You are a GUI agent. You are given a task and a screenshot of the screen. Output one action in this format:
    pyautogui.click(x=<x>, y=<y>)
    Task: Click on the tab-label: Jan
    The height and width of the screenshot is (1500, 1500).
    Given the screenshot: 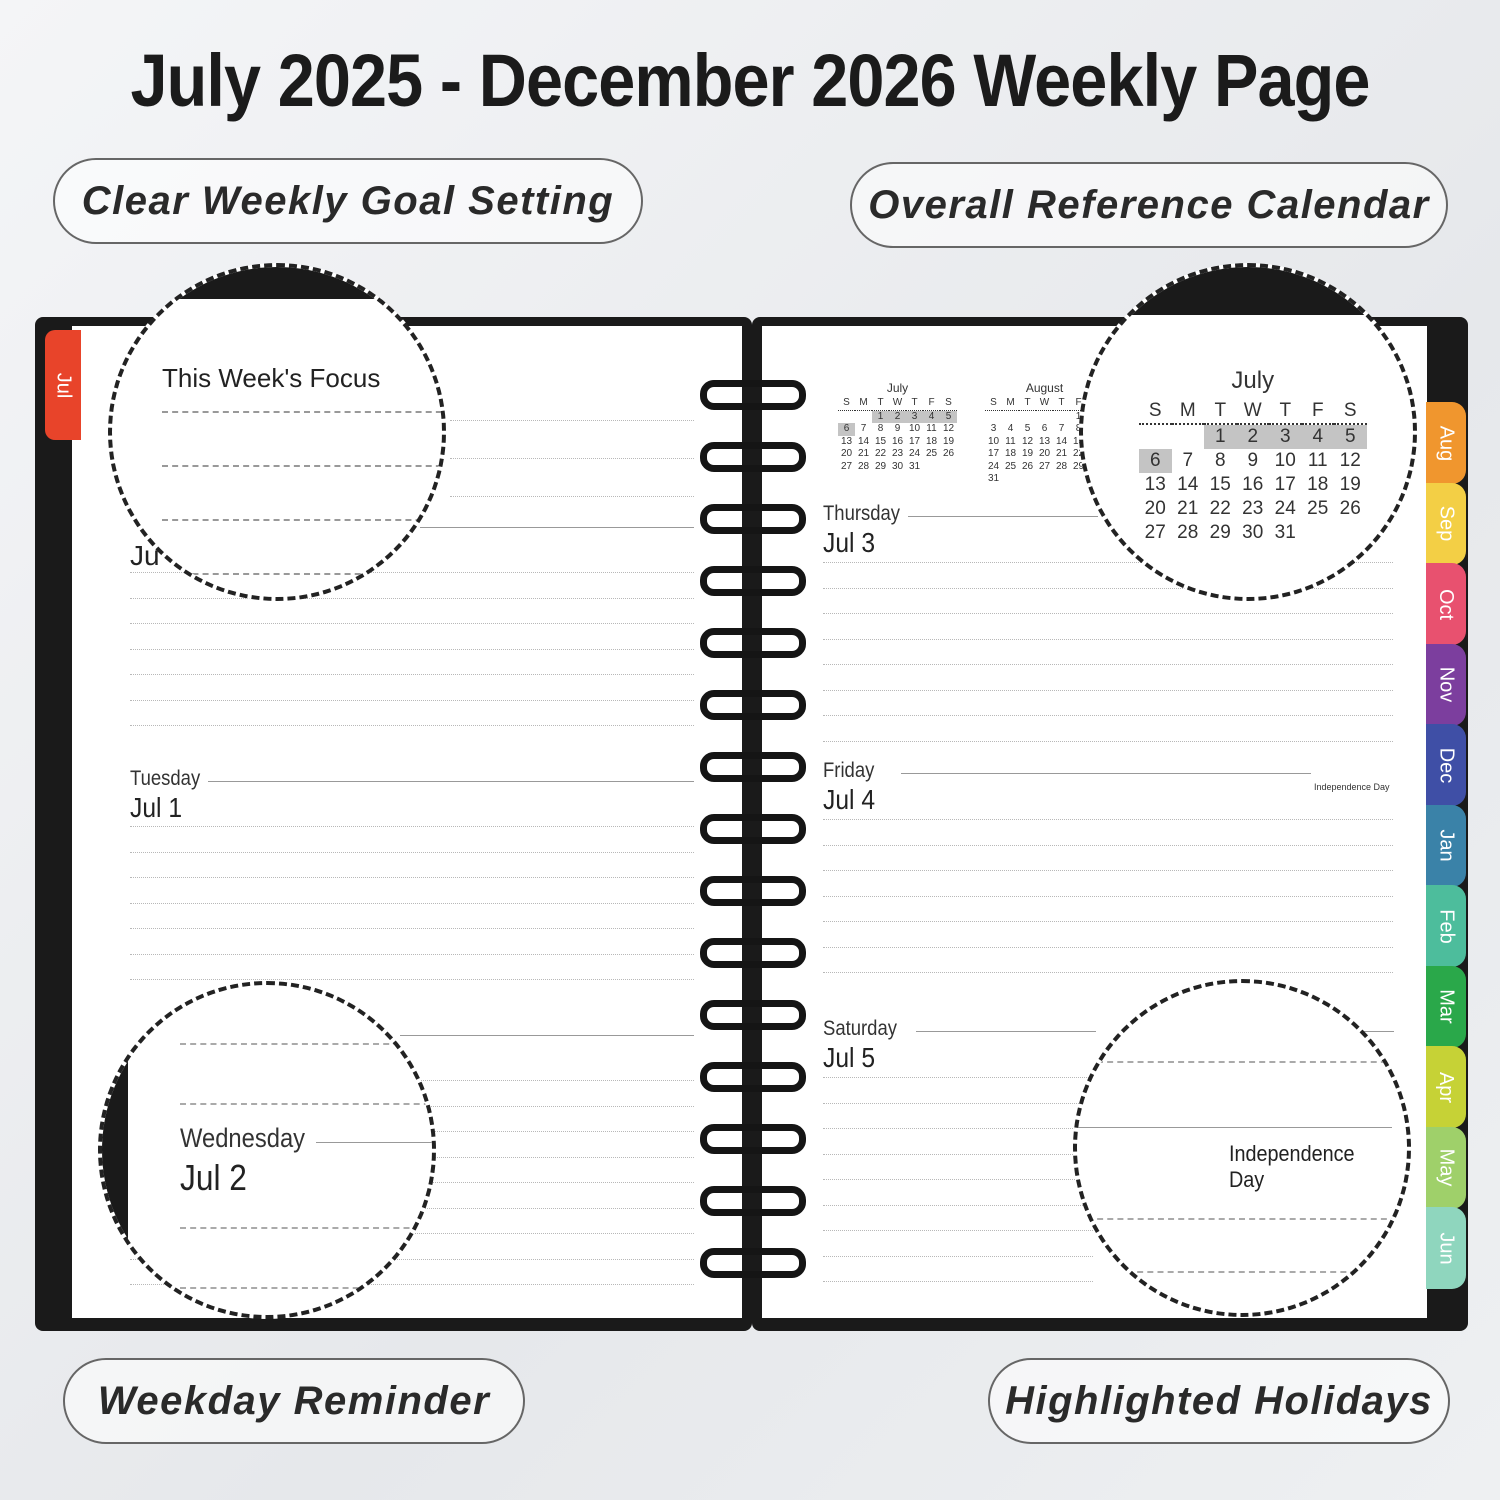 What is the action you would take?
    pyautogui.click(x=1446, y=845)
    